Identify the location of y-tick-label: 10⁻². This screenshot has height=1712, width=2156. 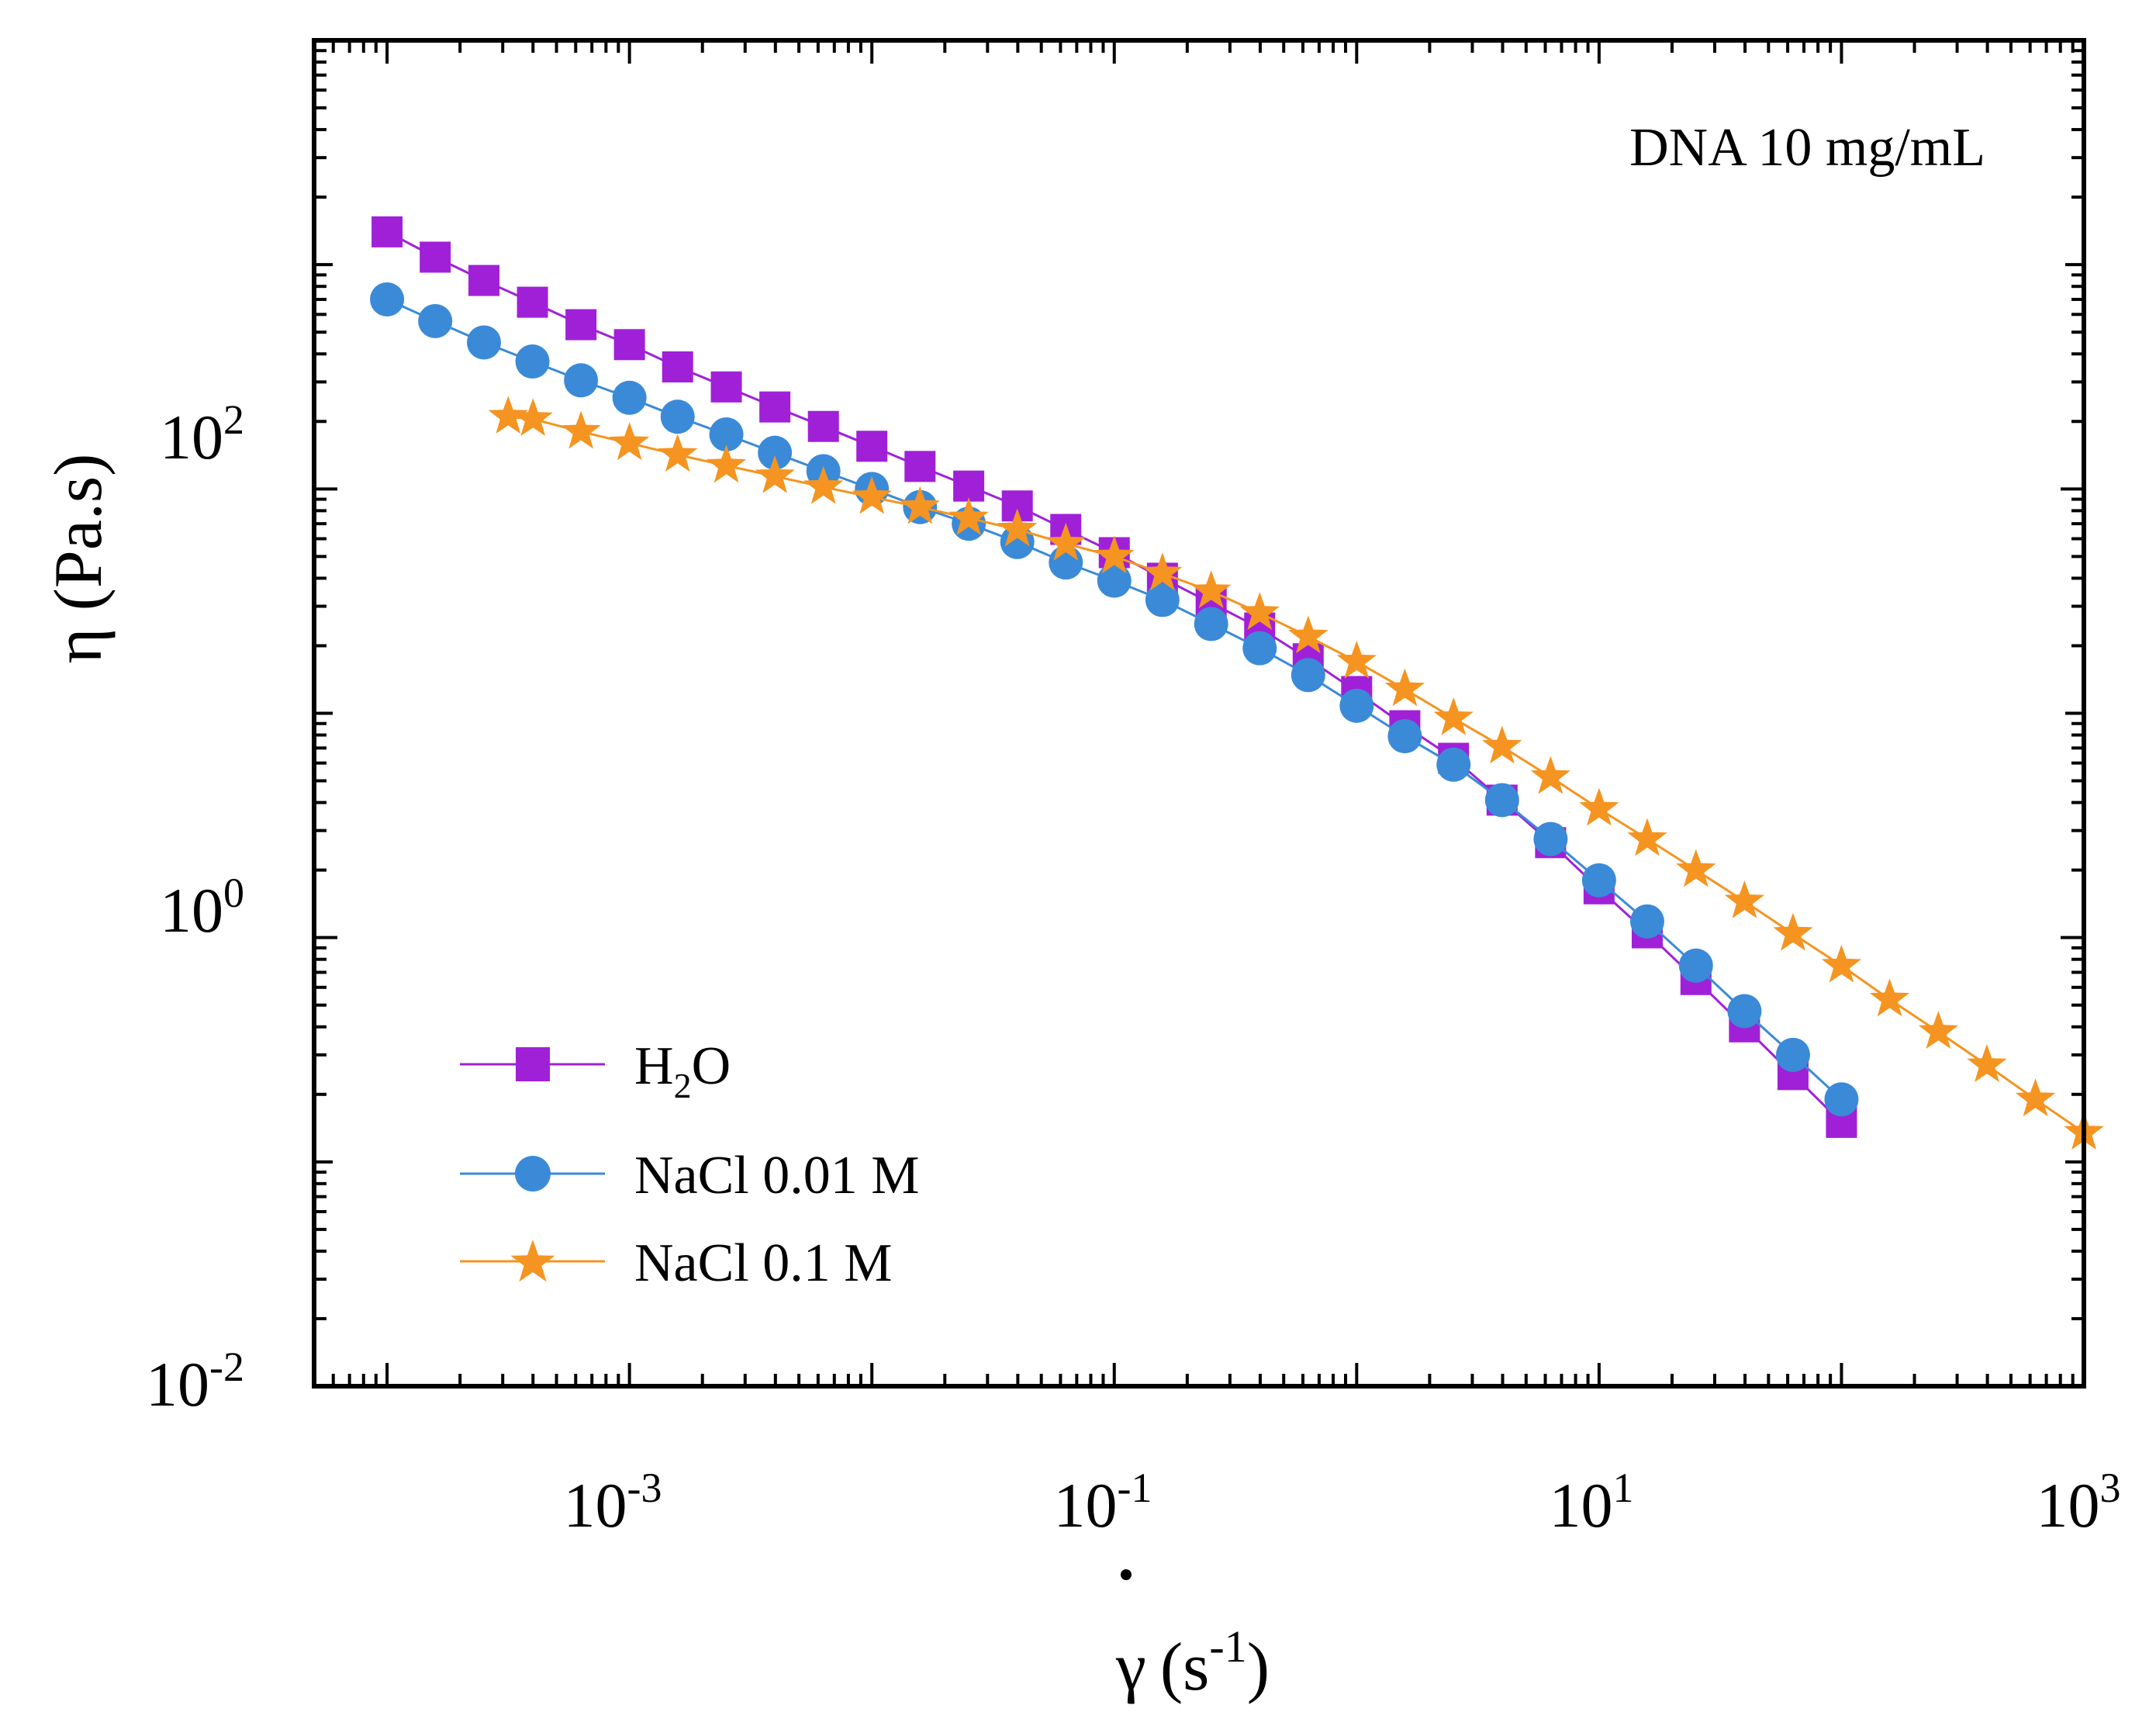
(195, 1382).